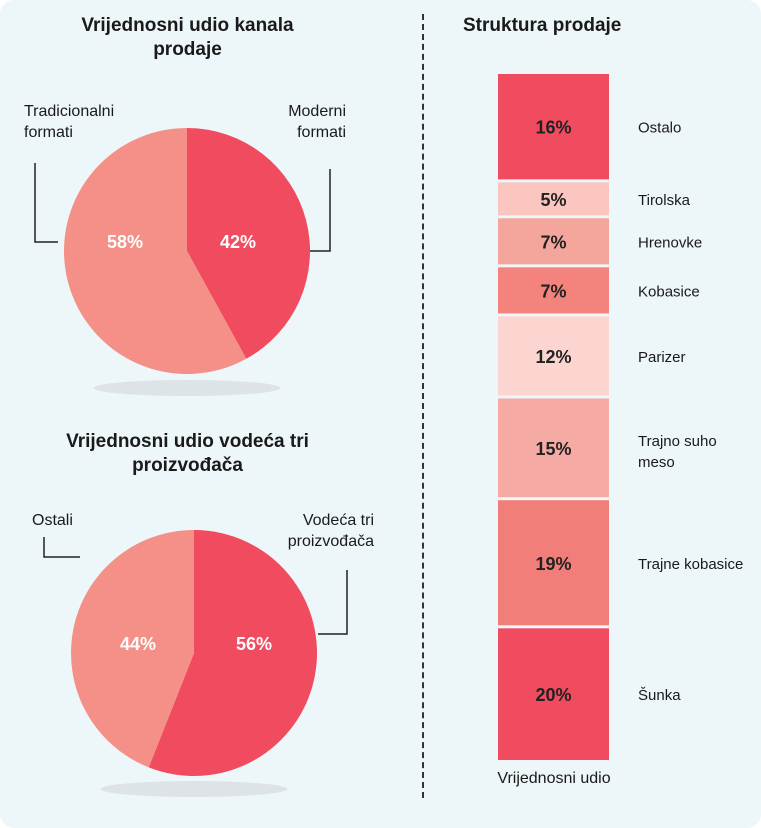  What do you see at coordinates (690, 564) in the screenshot?
I see `bar-segment-label-6: Trajne kobasice` at bounding box center [690, 564].